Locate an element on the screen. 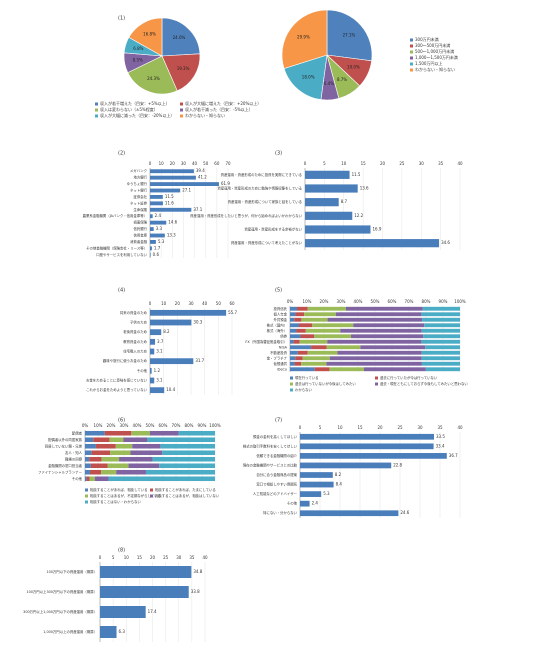  category-label: 個人年金 is located at coordinates (280, 313).